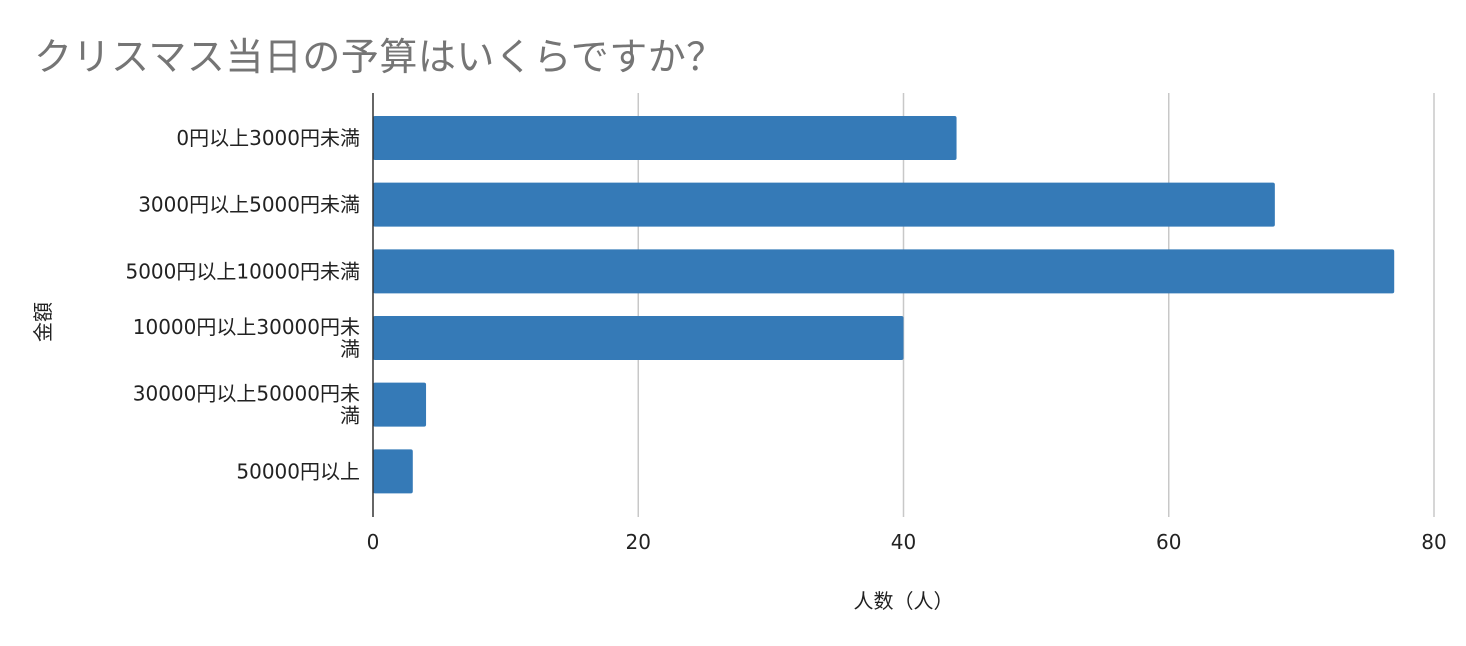 Image resolution: width=1466 pixels, height=646 pixels. What do you see at coordinates (638, 542) in the screenshot?
I see `x-tick-label: 20` at bounding box center [638, 542].